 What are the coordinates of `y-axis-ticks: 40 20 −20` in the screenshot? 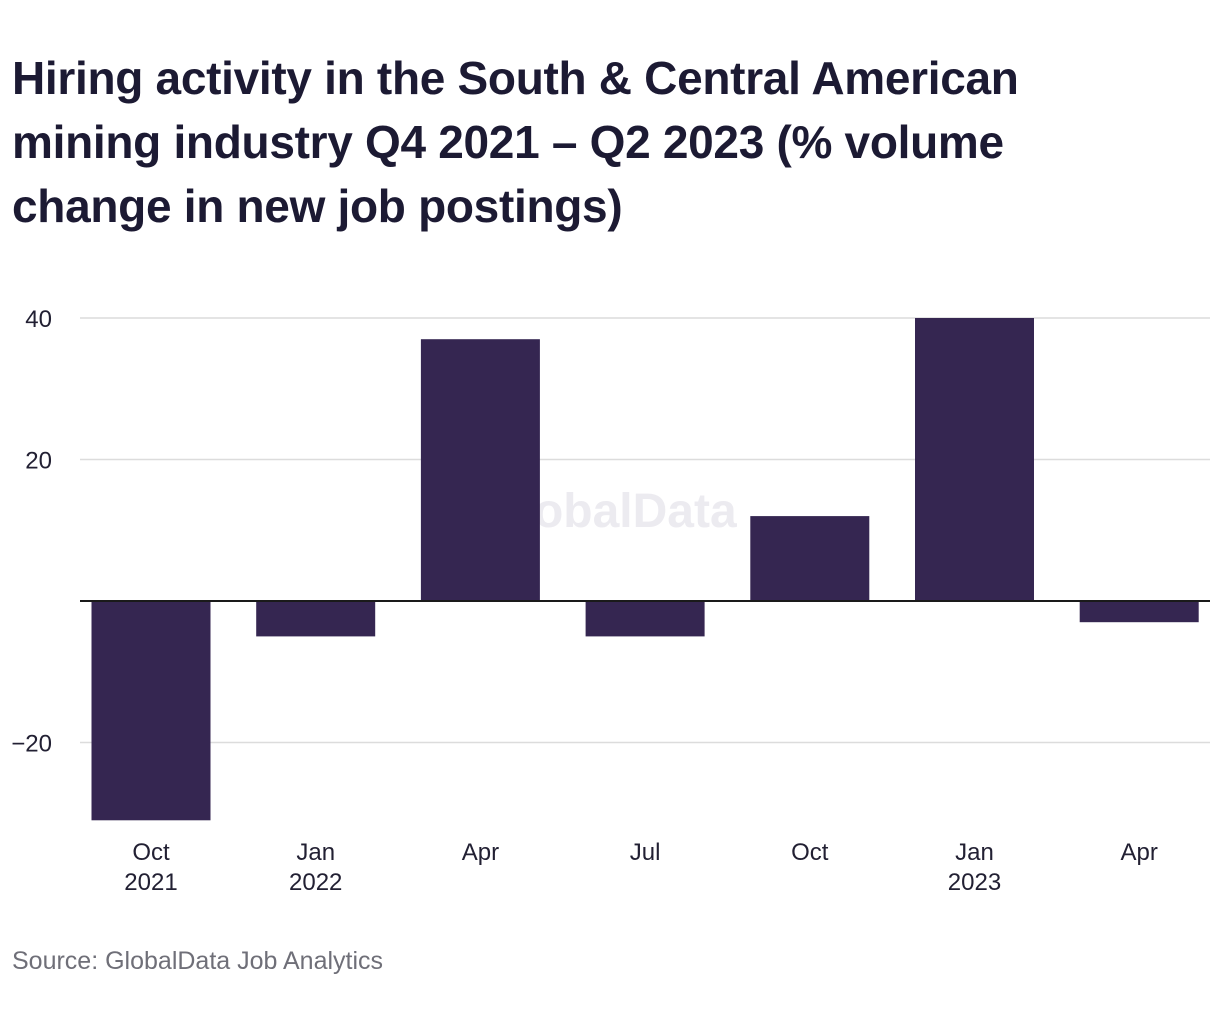 It's located at (31, 532).